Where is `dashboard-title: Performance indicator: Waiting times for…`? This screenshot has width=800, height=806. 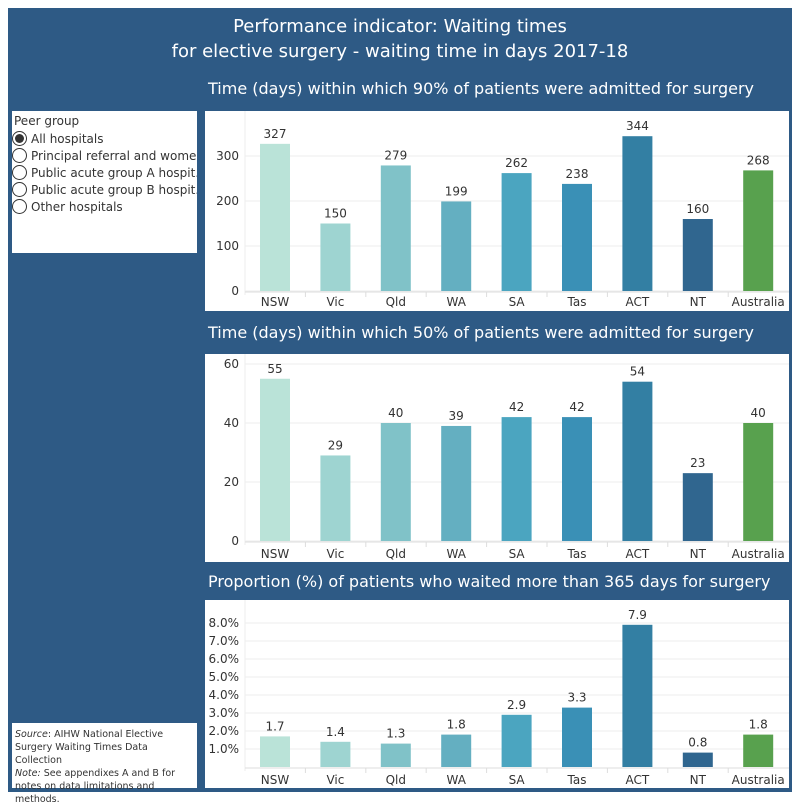
dashboard-title: Performance indicator: Waiting times for… is located at coordinates (400, 39).